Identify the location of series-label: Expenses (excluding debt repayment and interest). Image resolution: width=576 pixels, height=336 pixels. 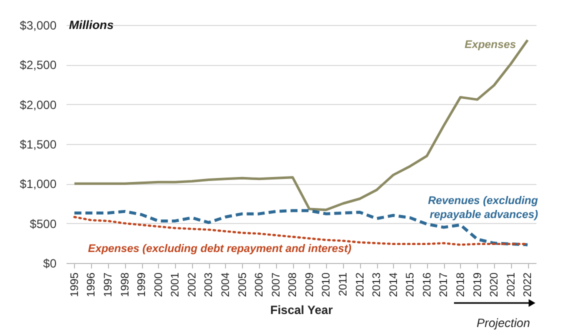
(220, 249).